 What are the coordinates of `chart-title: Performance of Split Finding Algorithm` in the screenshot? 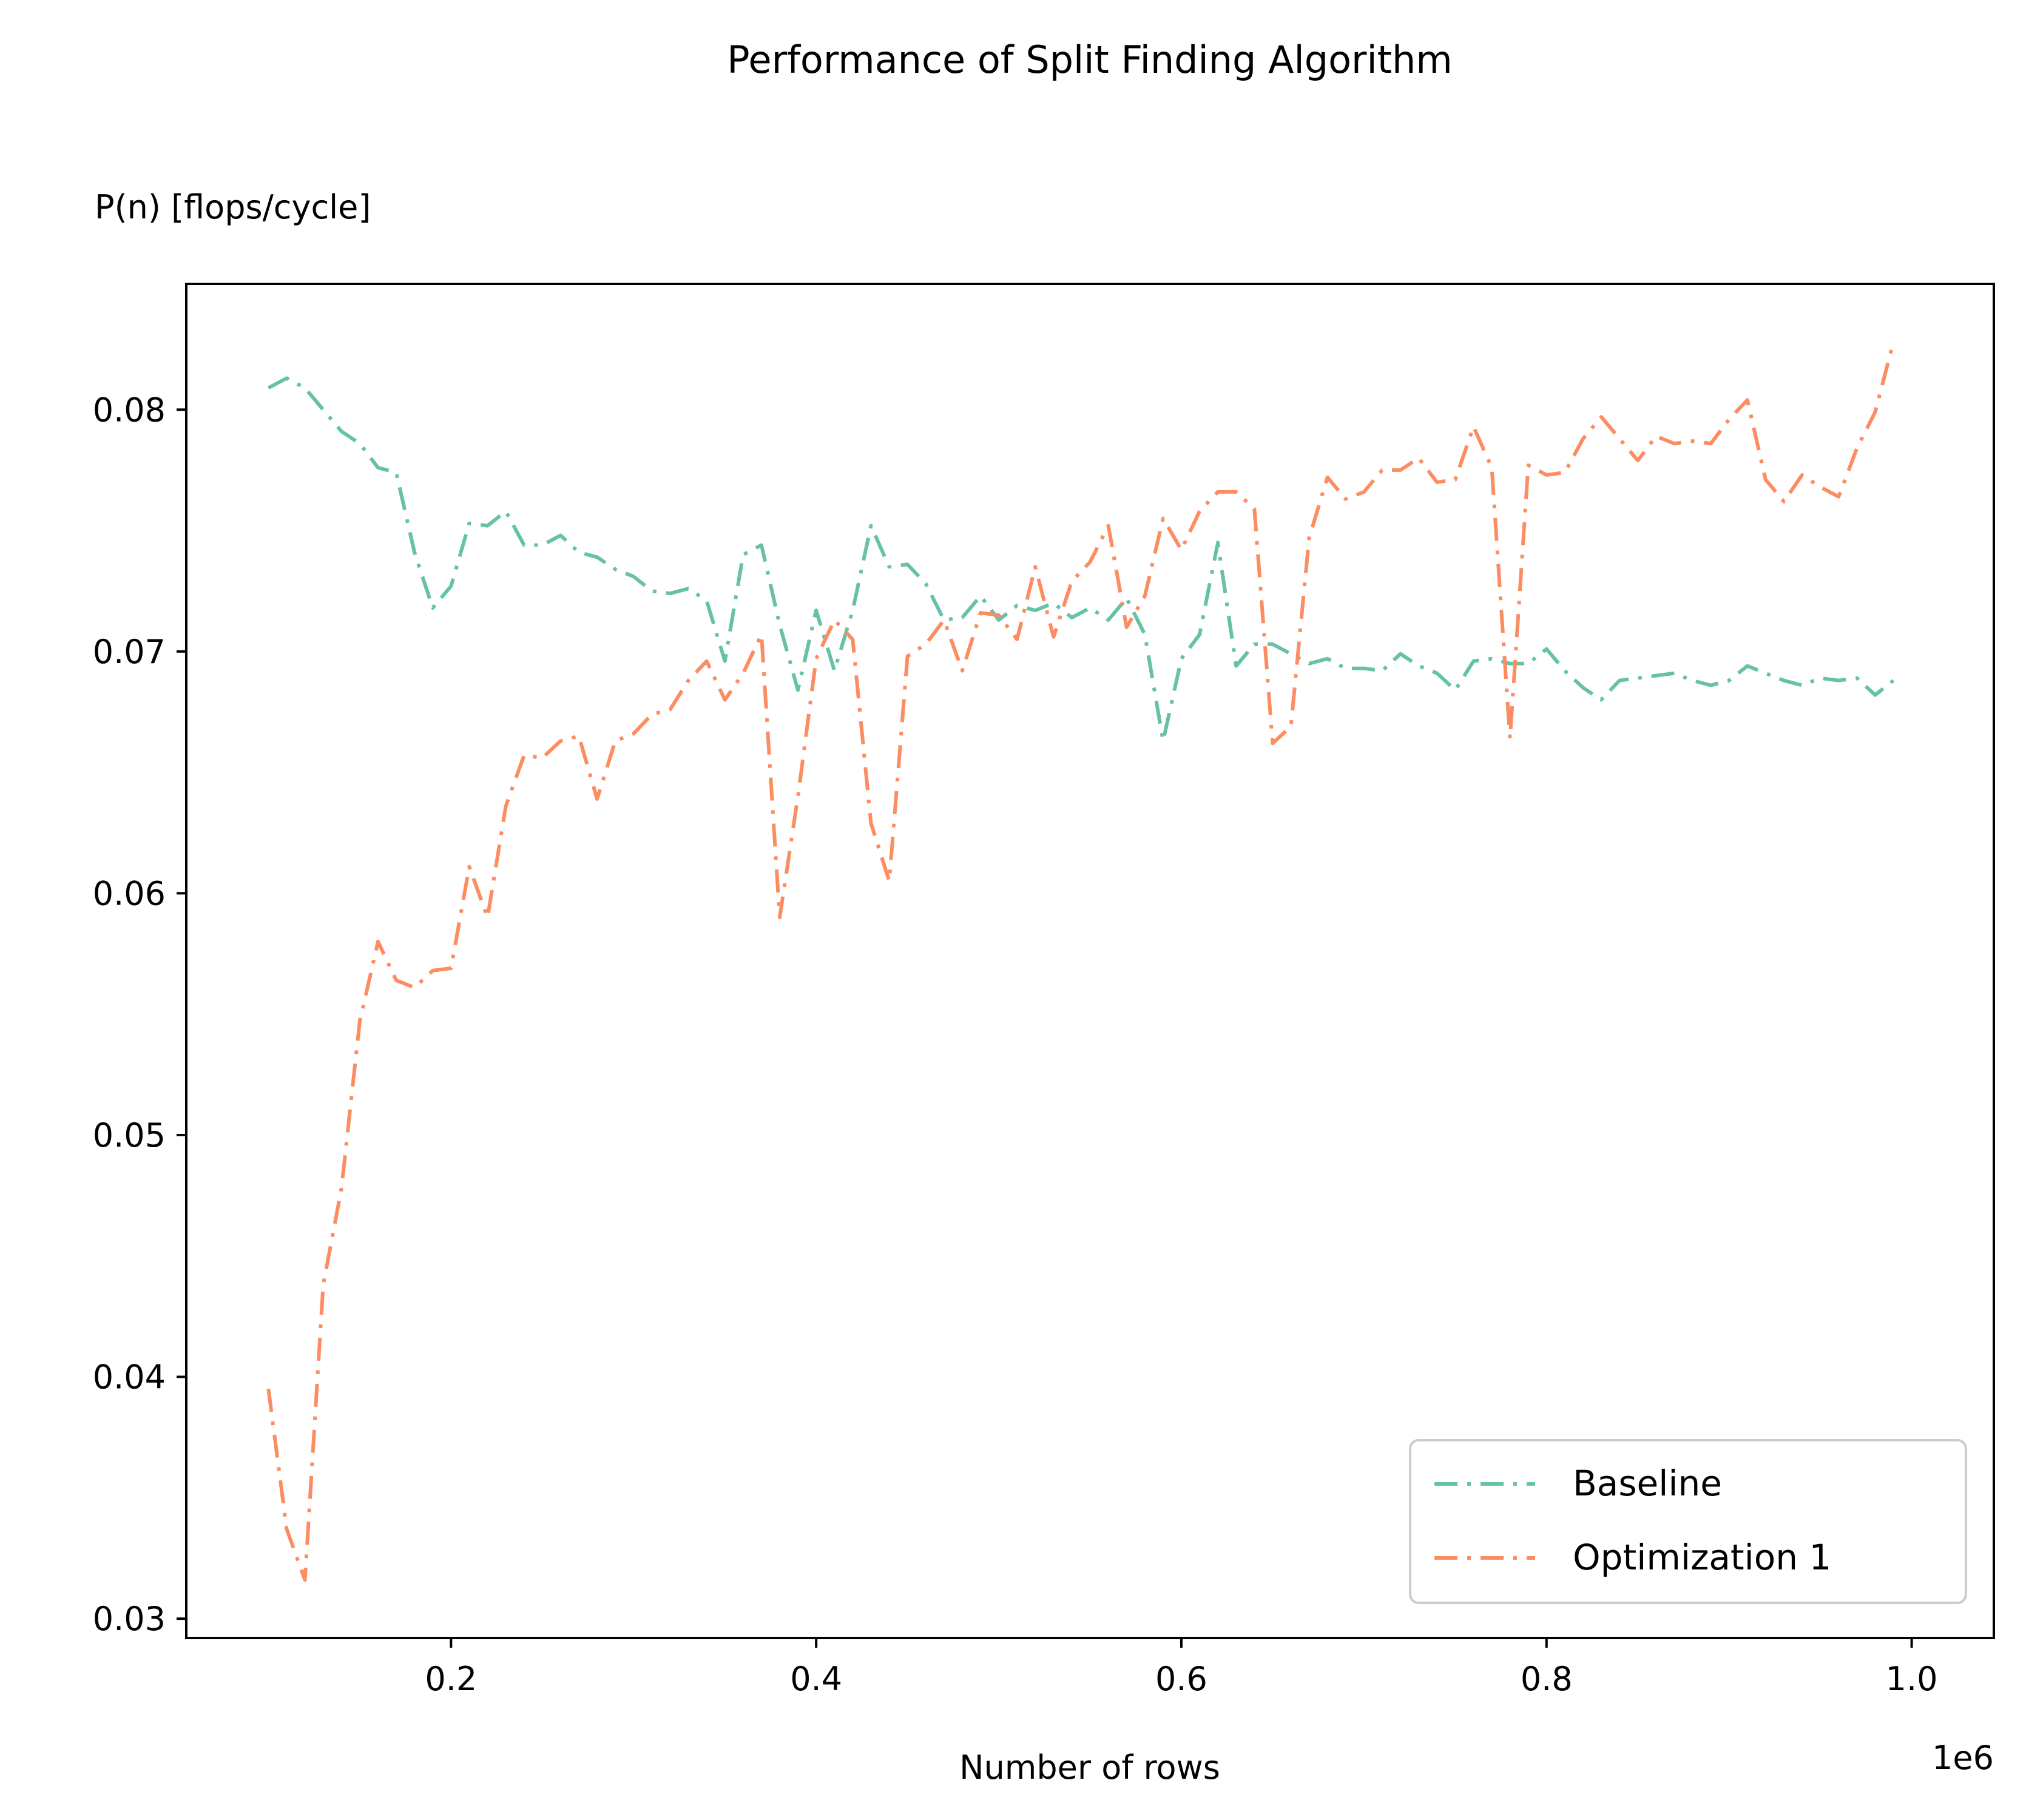 It's located at (1090, 60).